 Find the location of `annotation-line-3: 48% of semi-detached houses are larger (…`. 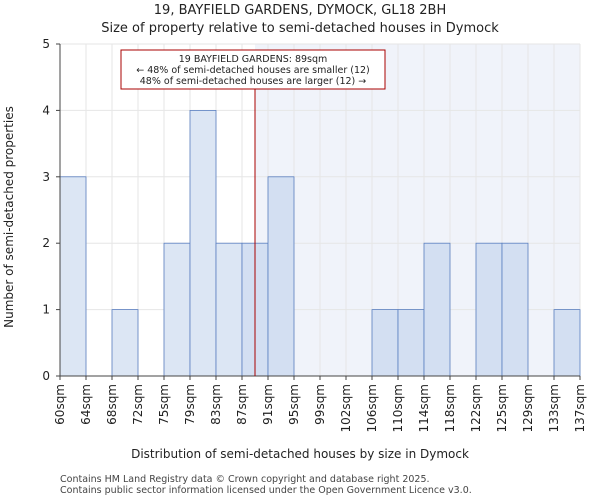

annotation-line-3: 48% of semi-detached houses are larger (… is located at coordinates (253, 81).